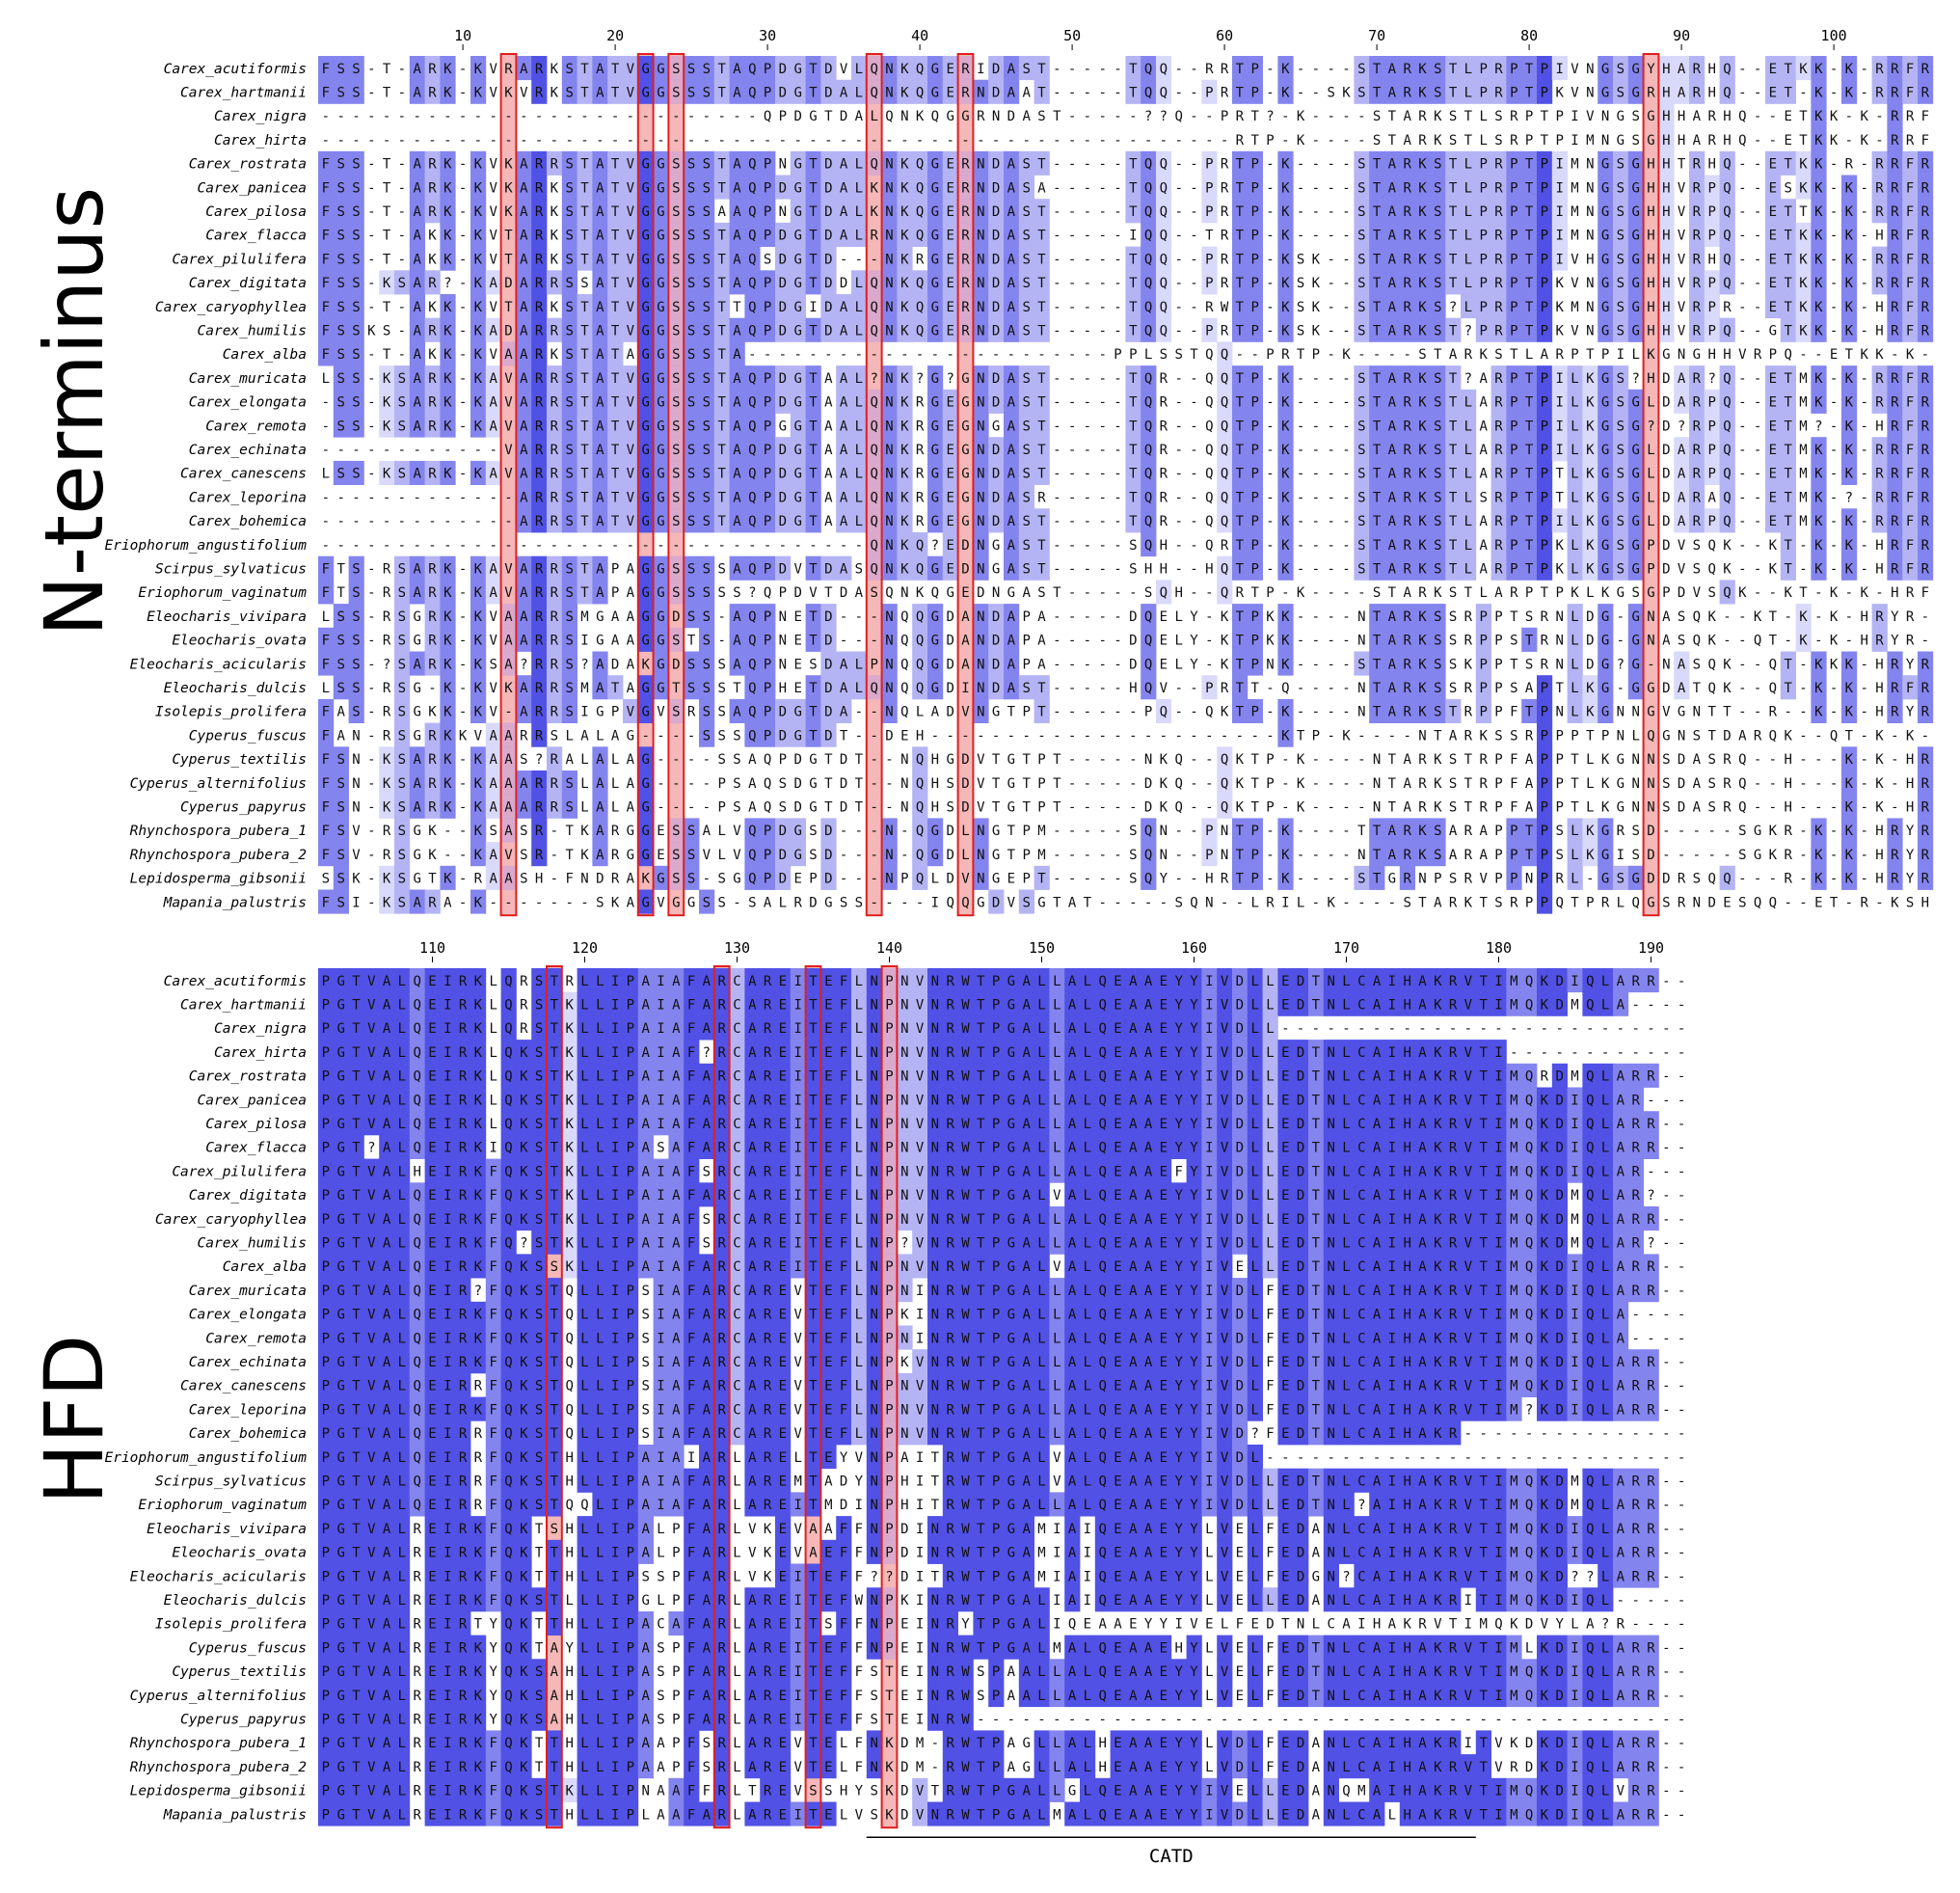 Image resolution: width=1960 pixels, height=1893 pixels. Describe the element at coordinates (797, 116) in the screenshot. I see `residue-letter: D` at that location.